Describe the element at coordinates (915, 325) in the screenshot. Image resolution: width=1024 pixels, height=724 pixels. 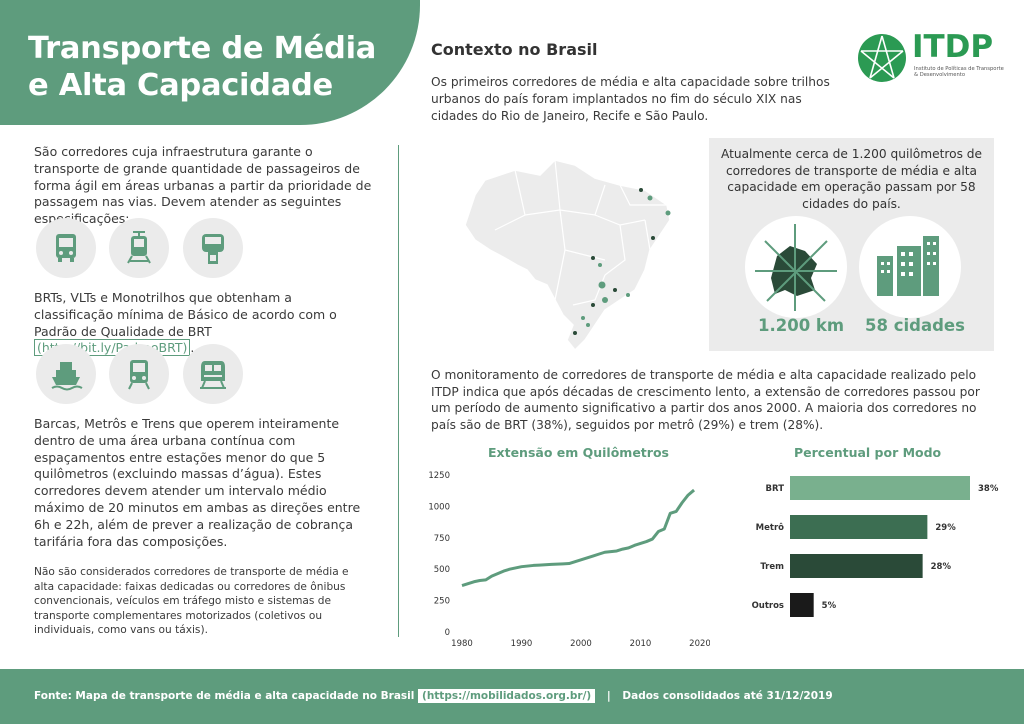
I see `cities-label: 58 cidades` at that location.